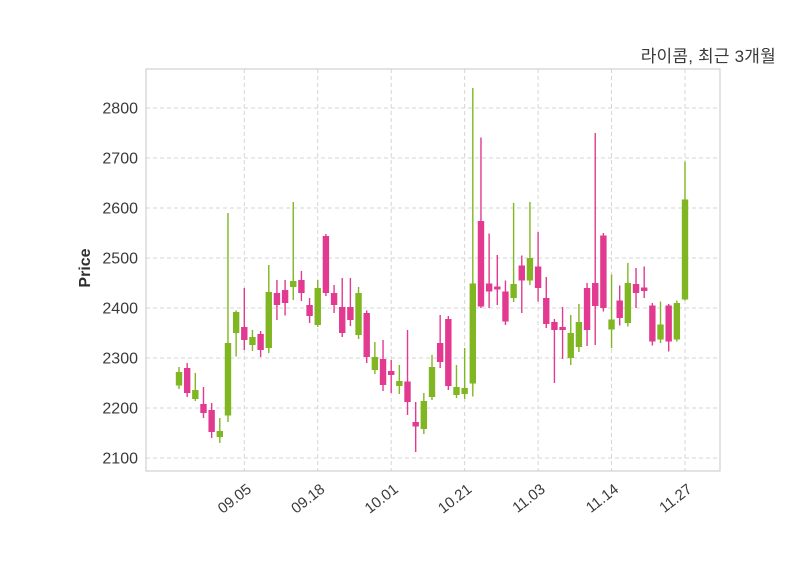 The height and width of the screenshot is (575, 800). What do you see at coordinates (235, 499) in the screenshot?
I see `x-tick-label: 09.05` at bounding box center [235, 499].